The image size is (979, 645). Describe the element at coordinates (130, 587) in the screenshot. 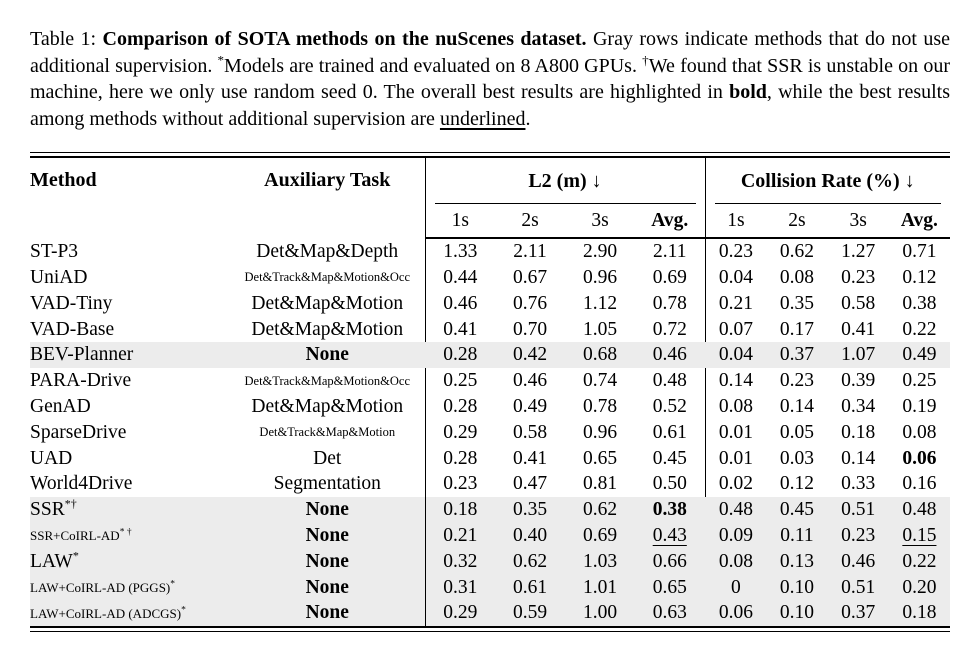

I see `method-name: LAW+CoIRL-AD (PGGS)*` at that location.